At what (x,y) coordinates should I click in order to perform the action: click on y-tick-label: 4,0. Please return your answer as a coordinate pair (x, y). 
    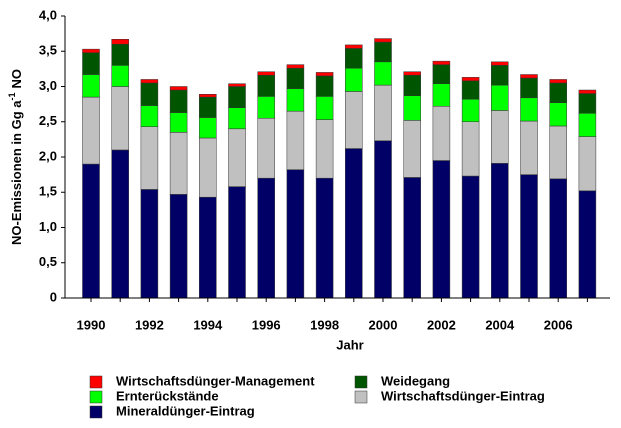
    Looking at the image, I should click on (48, 14).